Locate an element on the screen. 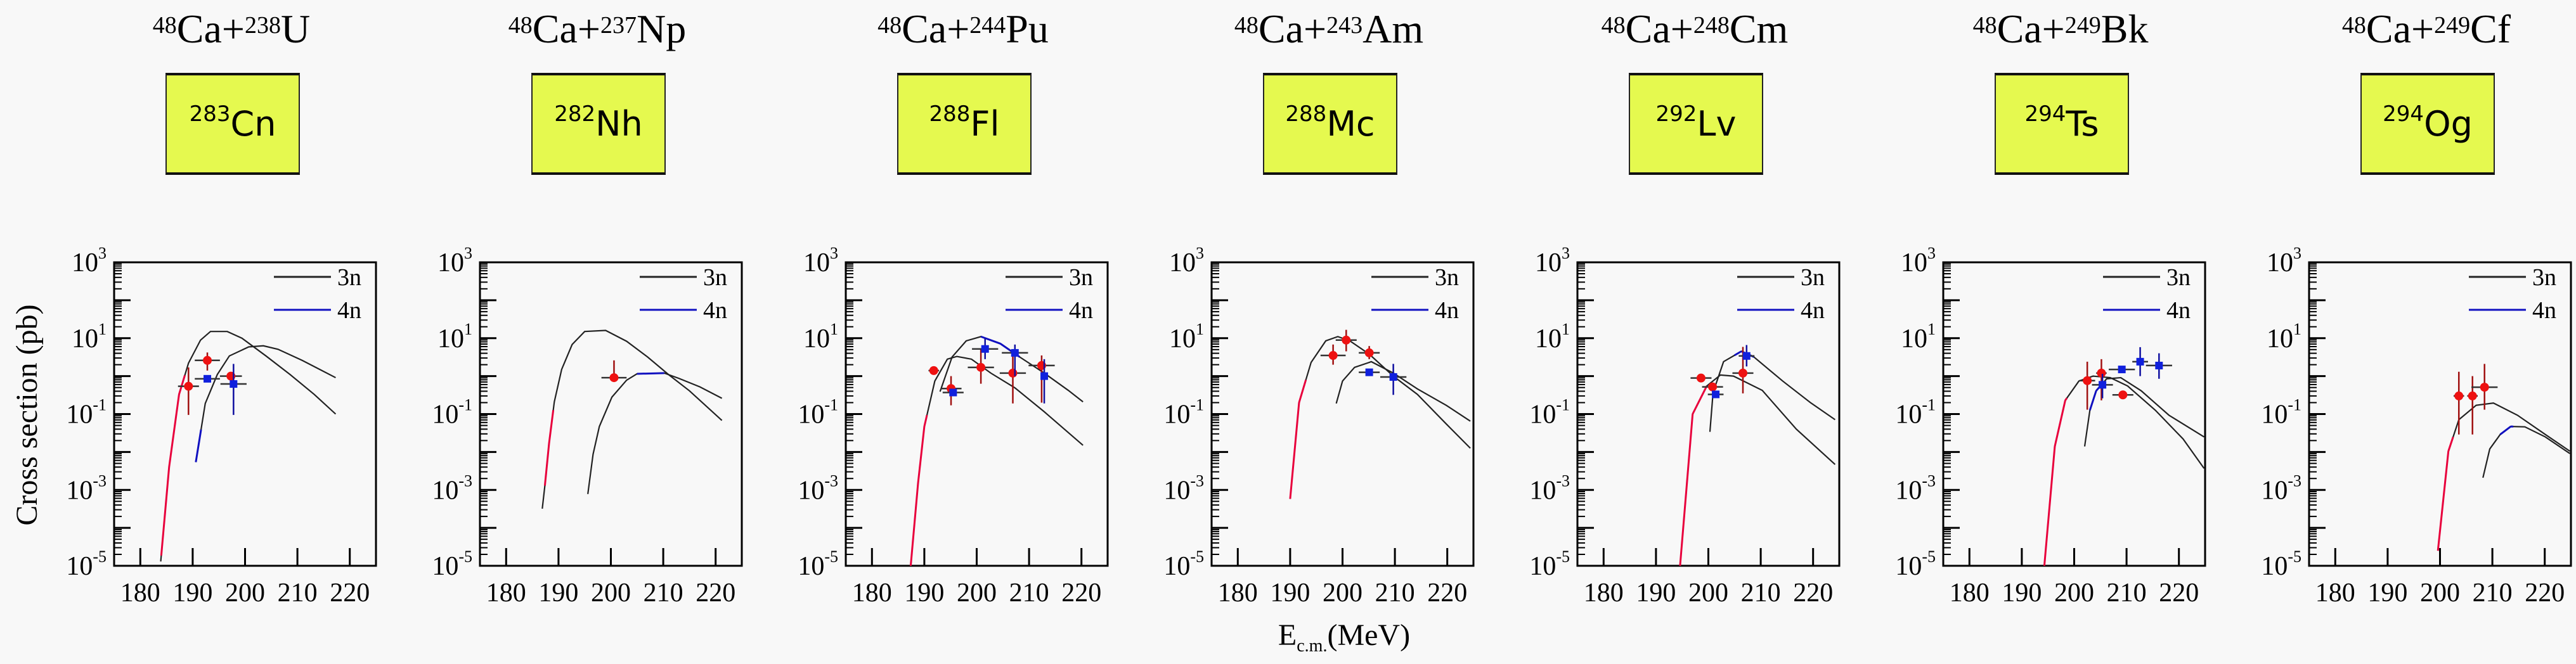 The height and width of the screenshot is (664, 2576). target-mass: 249 is located at coordinates (2082, 25).